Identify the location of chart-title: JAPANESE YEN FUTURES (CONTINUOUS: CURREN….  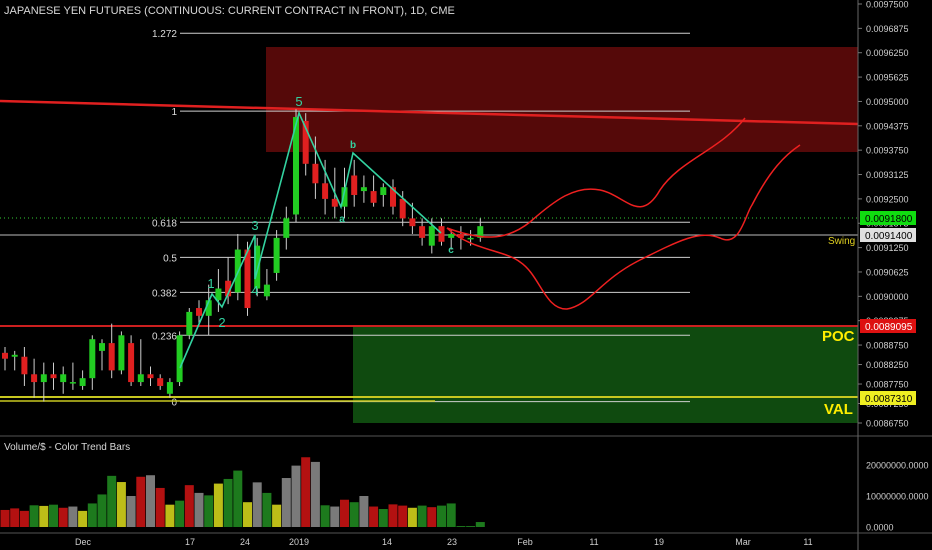
(229, 11).